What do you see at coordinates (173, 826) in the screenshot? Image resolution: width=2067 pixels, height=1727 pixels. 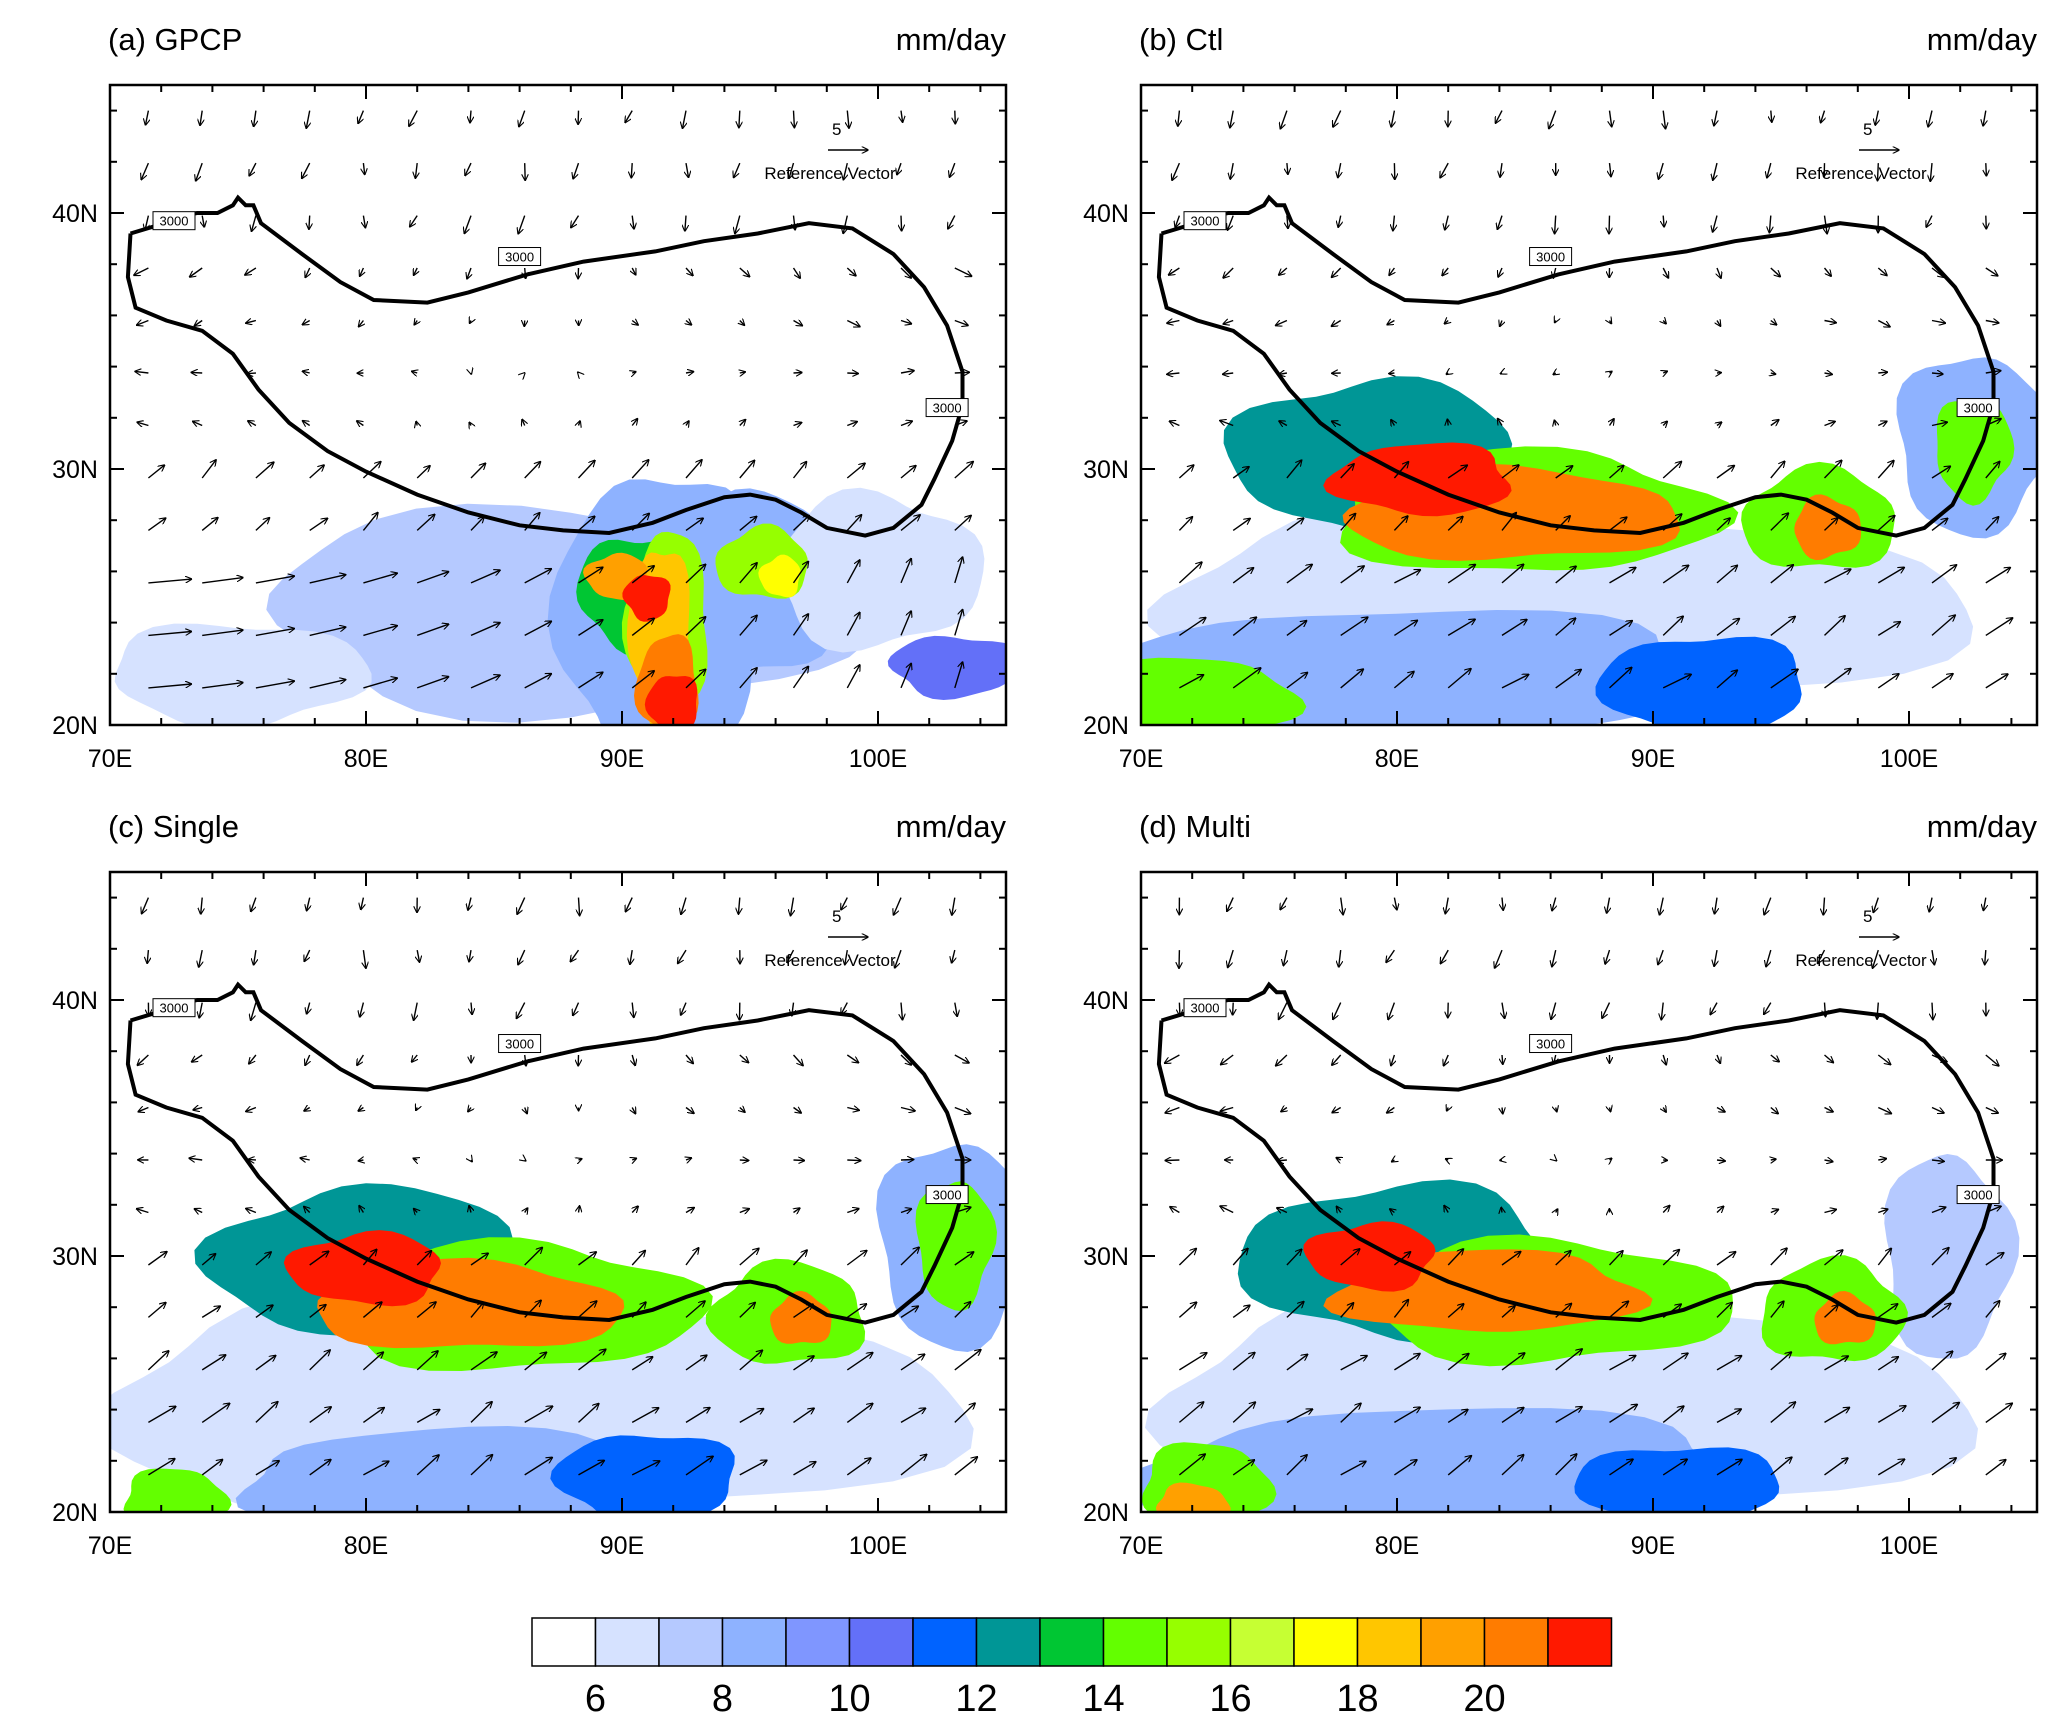 I see `panel-title: (c) Single` at bounding box center [173, 826].